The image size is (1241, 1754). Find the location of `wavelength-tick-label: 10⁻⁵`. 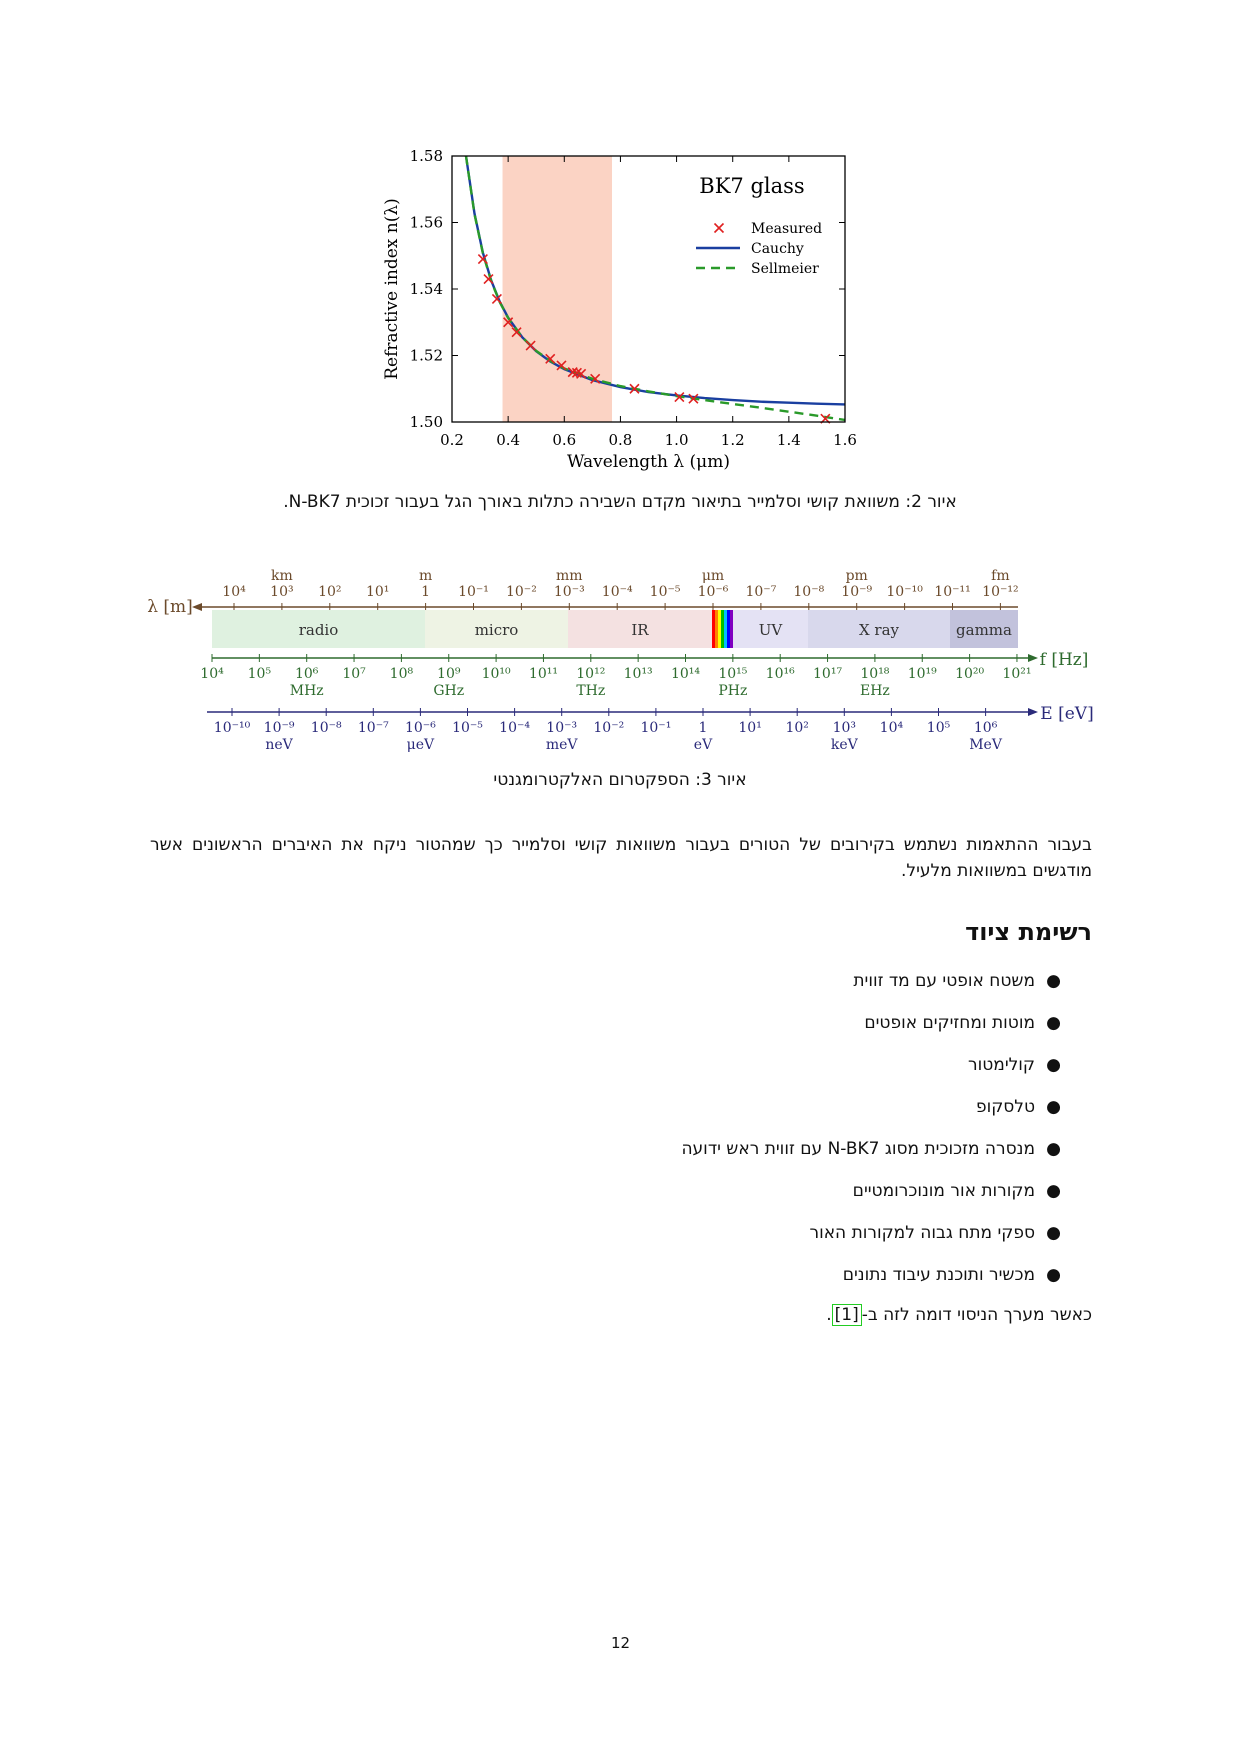

wavelength-tick-label: 10⁻⁵ is located at coordinates (665, 592).